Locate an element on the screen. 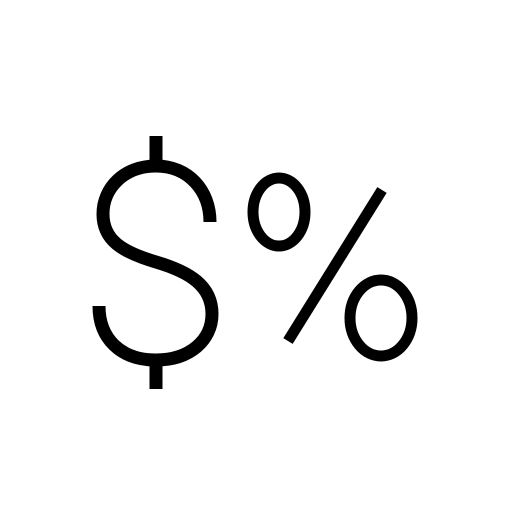 The height and width of the screenshot is (512, 512). dollar-sign-icon is located at coordinates (155, 262).